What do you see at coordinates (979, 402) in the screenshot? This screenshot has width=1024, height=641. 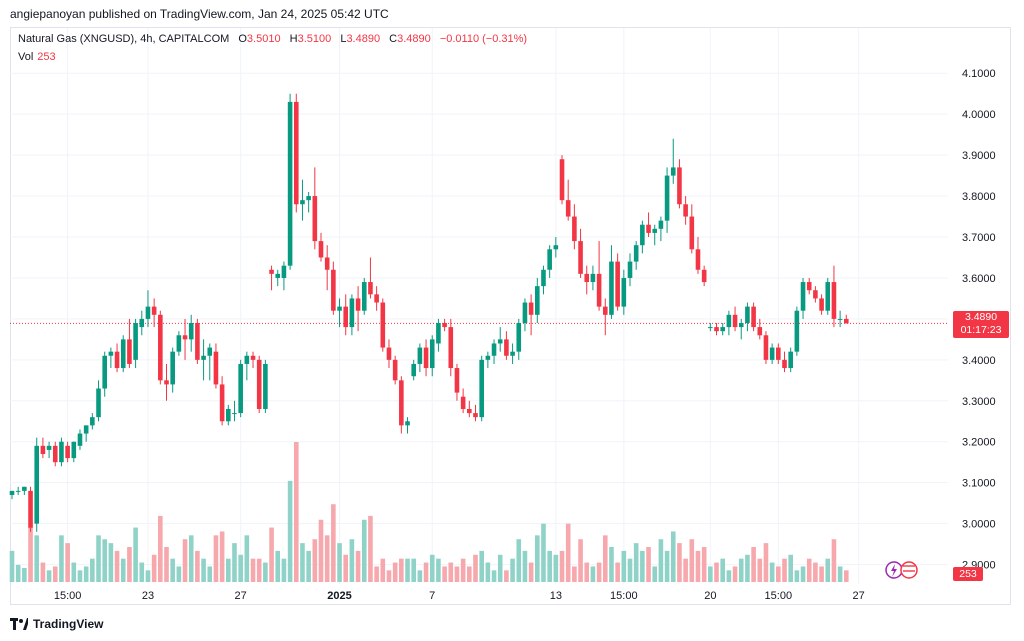 I see `y-tick-label: 3.3000` at bounding box center [979, 402].